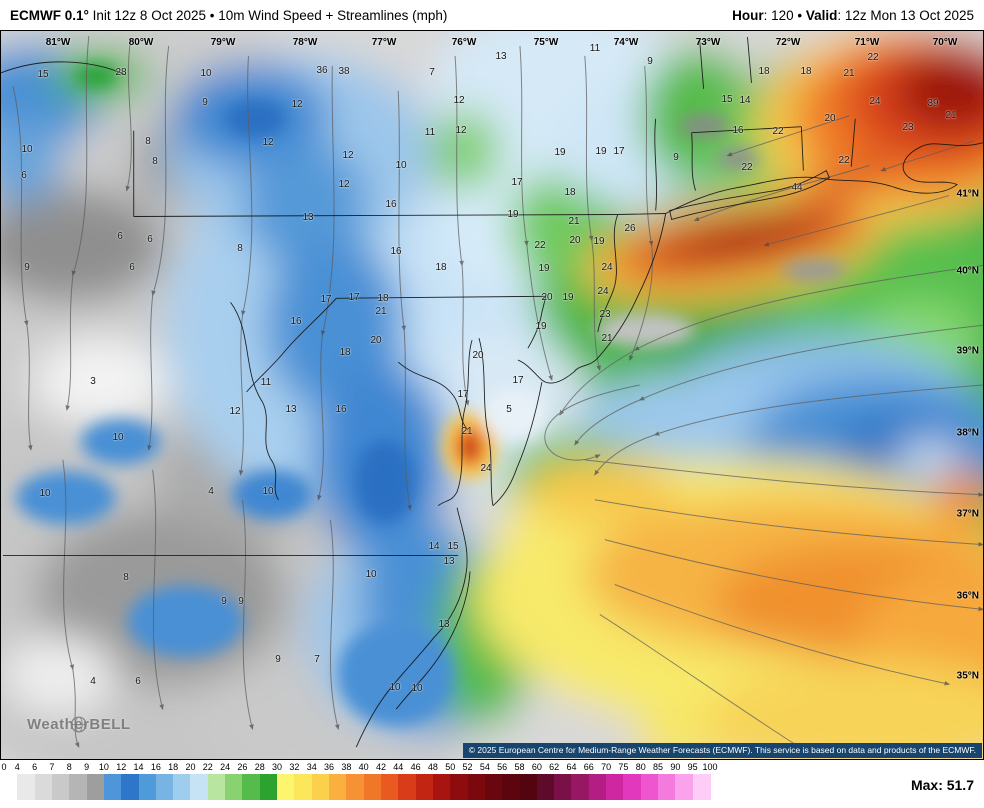 This screenshot has height=808, width=984. What do you see at coordinates (294, 767) in the screenshot?
I see `colorbar-tick-label: 32` at bounding box center [294, 767].